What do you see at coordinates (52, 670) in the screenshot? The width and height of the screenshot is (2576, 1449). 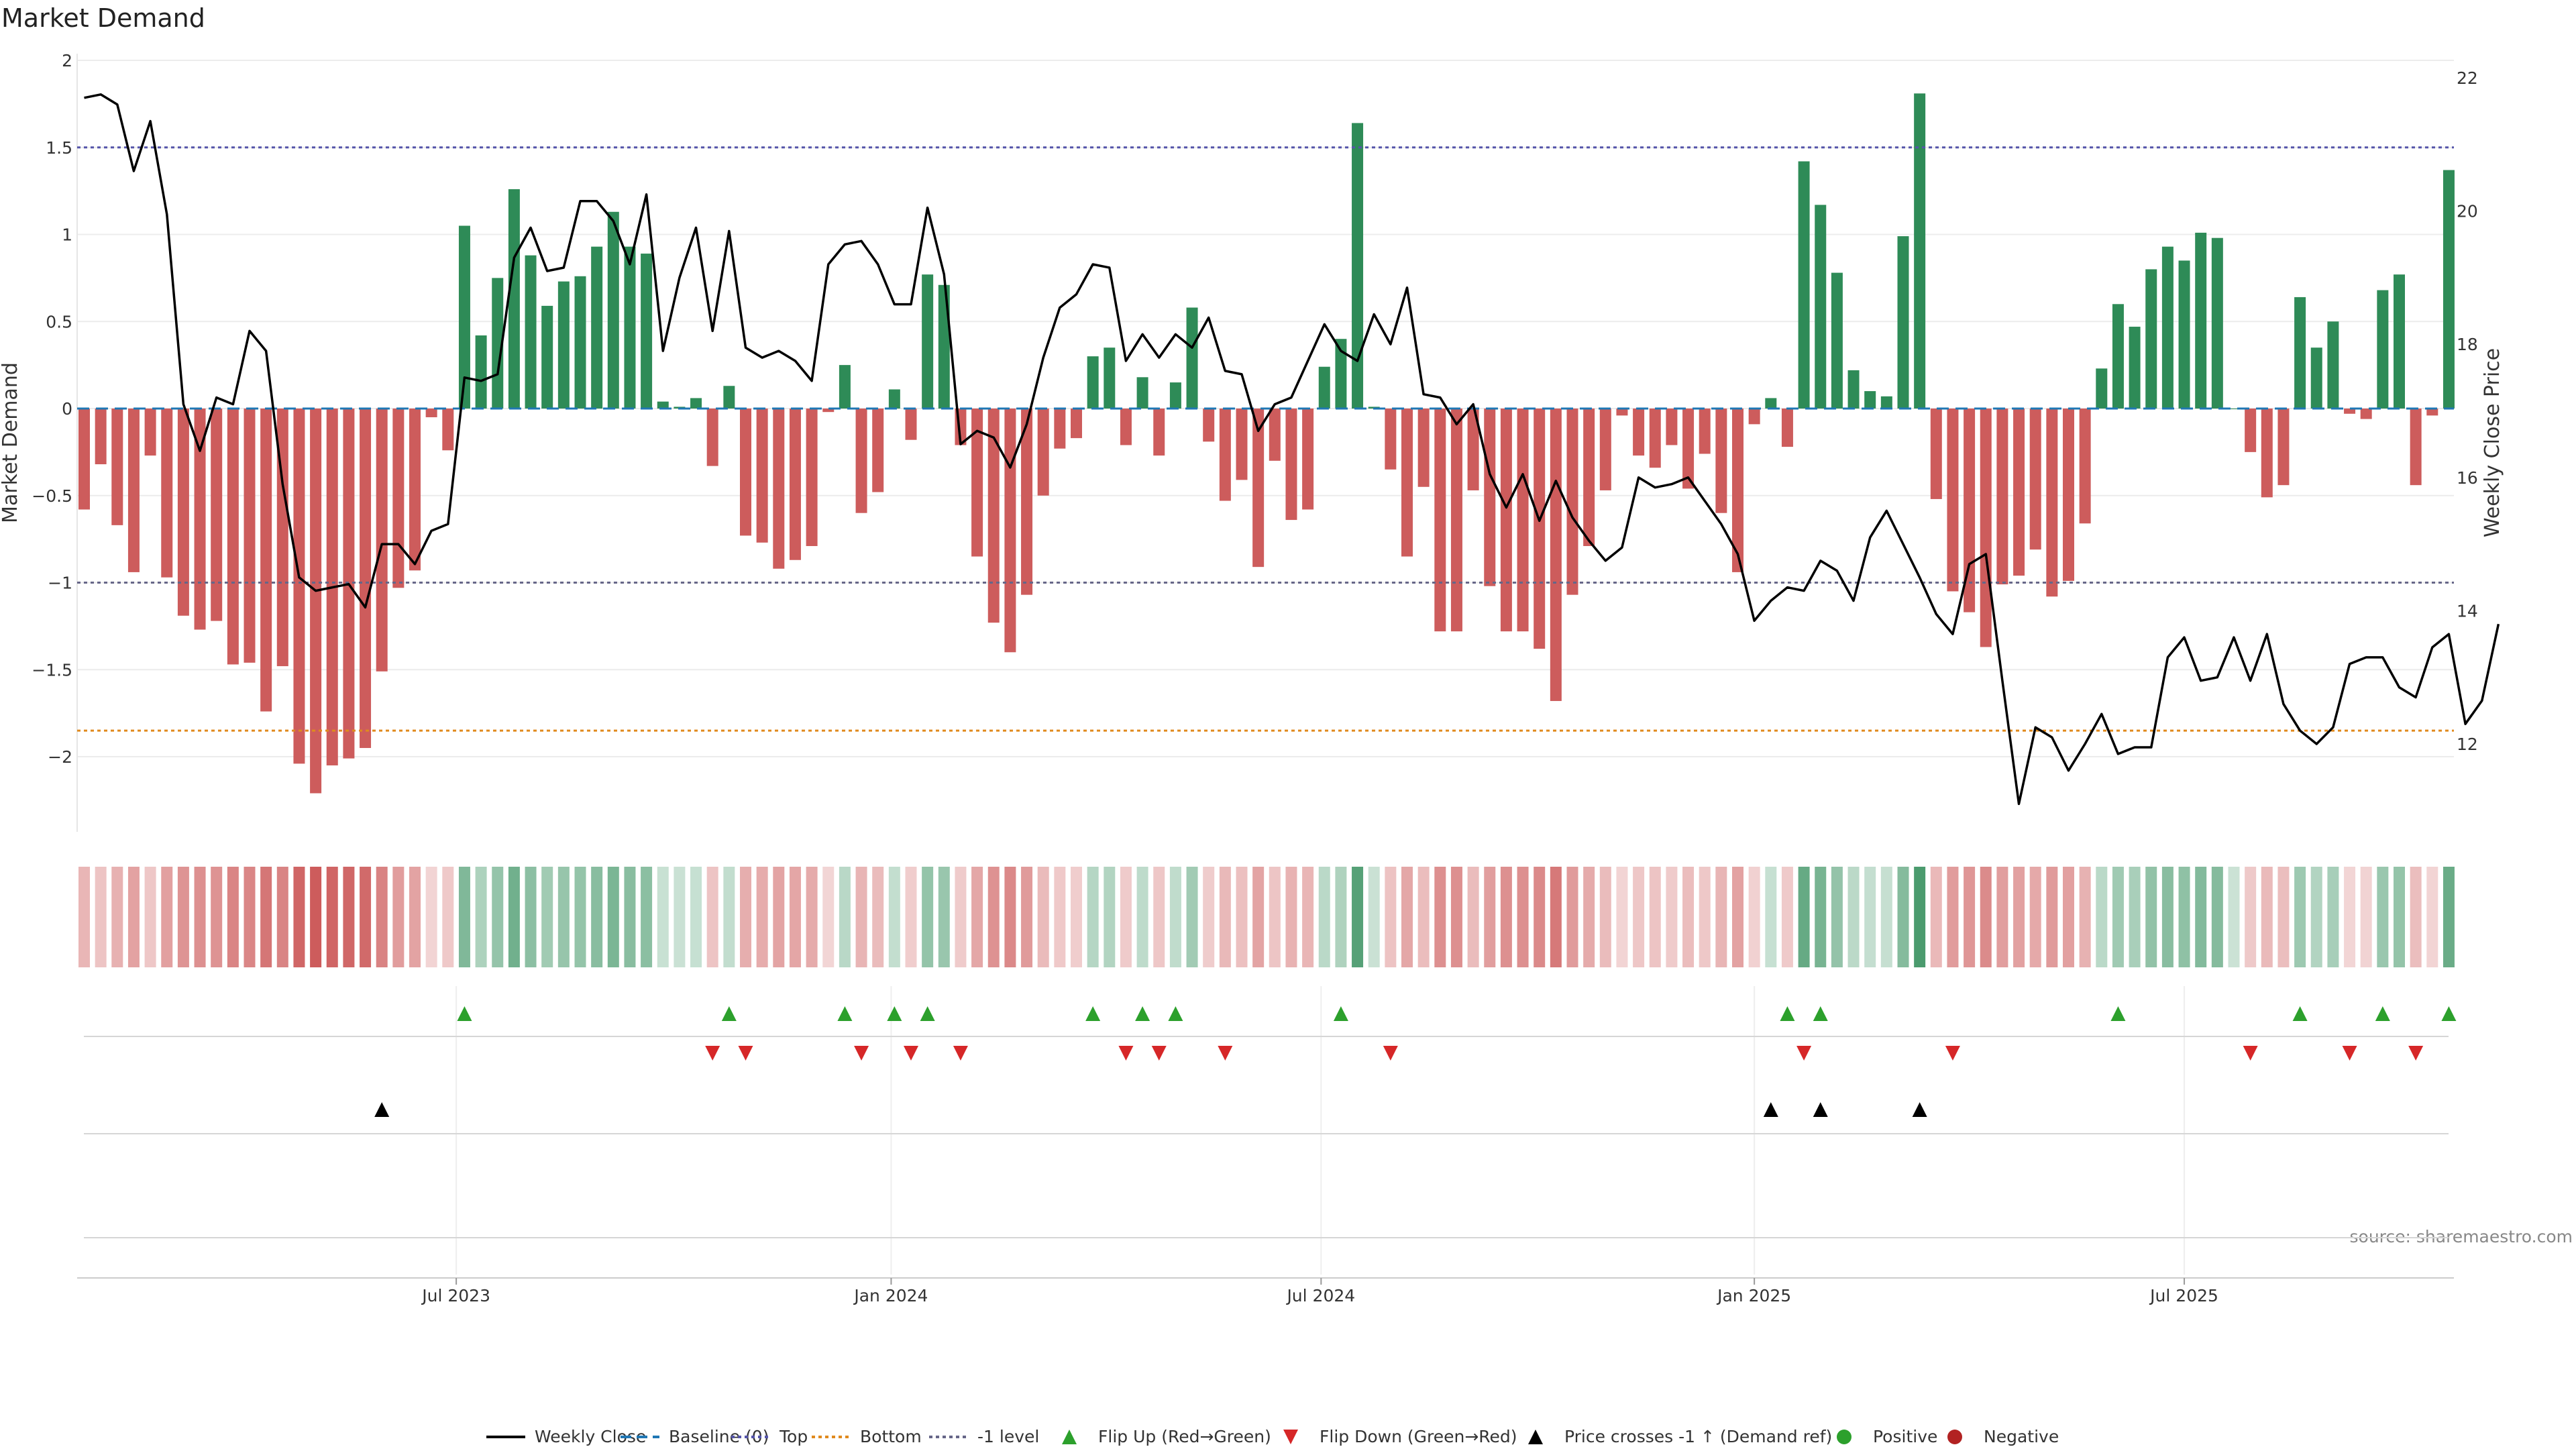 I see `y-tick-label: −1.5` at bounding box center [52, 670].